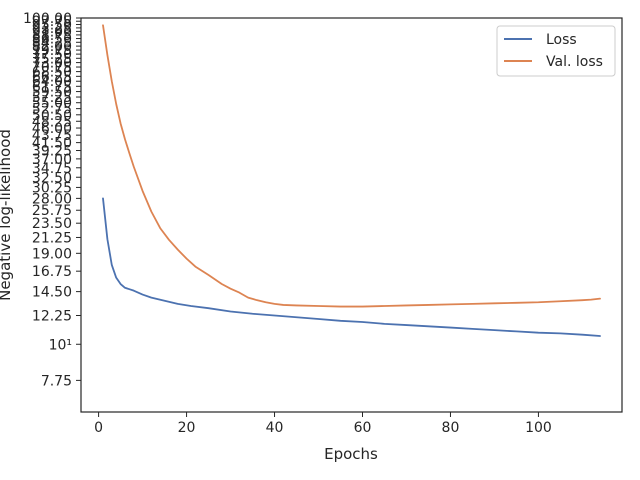  Describe the element at coordinates (98, 428) in the screenshot. I see `x-tick-label: 0` at that location.